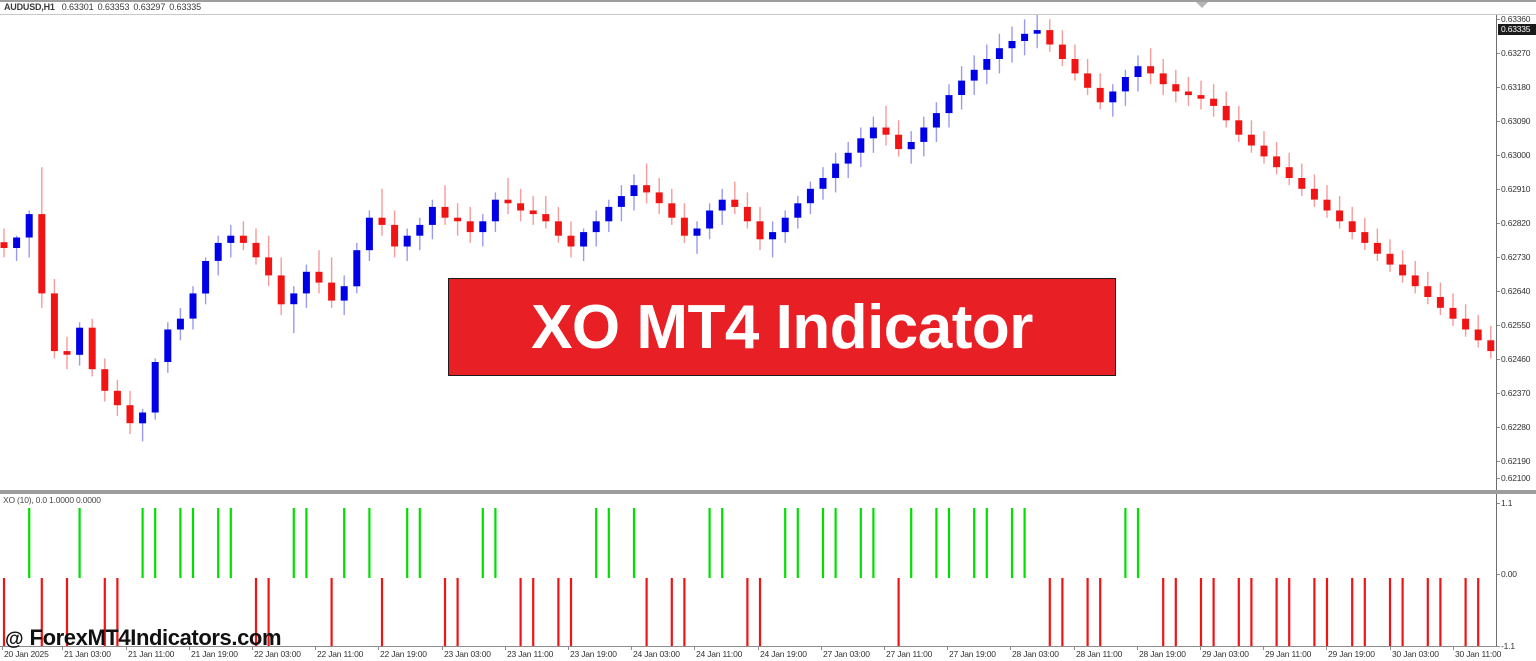 This screenshot has width=1536, height=661. I want to click on price-tick-label: 0.62280, so click(1514, 427).